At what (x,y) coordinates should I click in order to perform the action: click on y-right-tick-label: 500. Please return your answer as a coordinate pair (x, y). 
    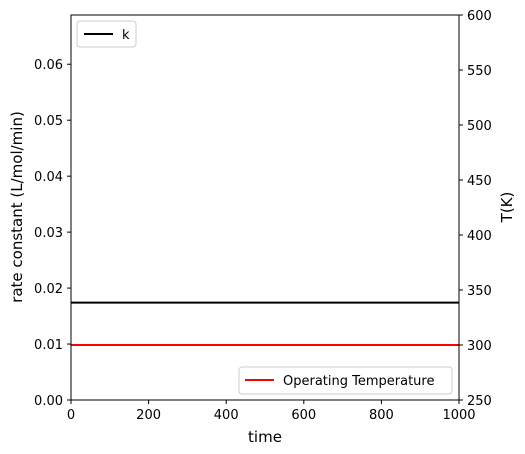
    Looking at the image, I should click on (479, 126).